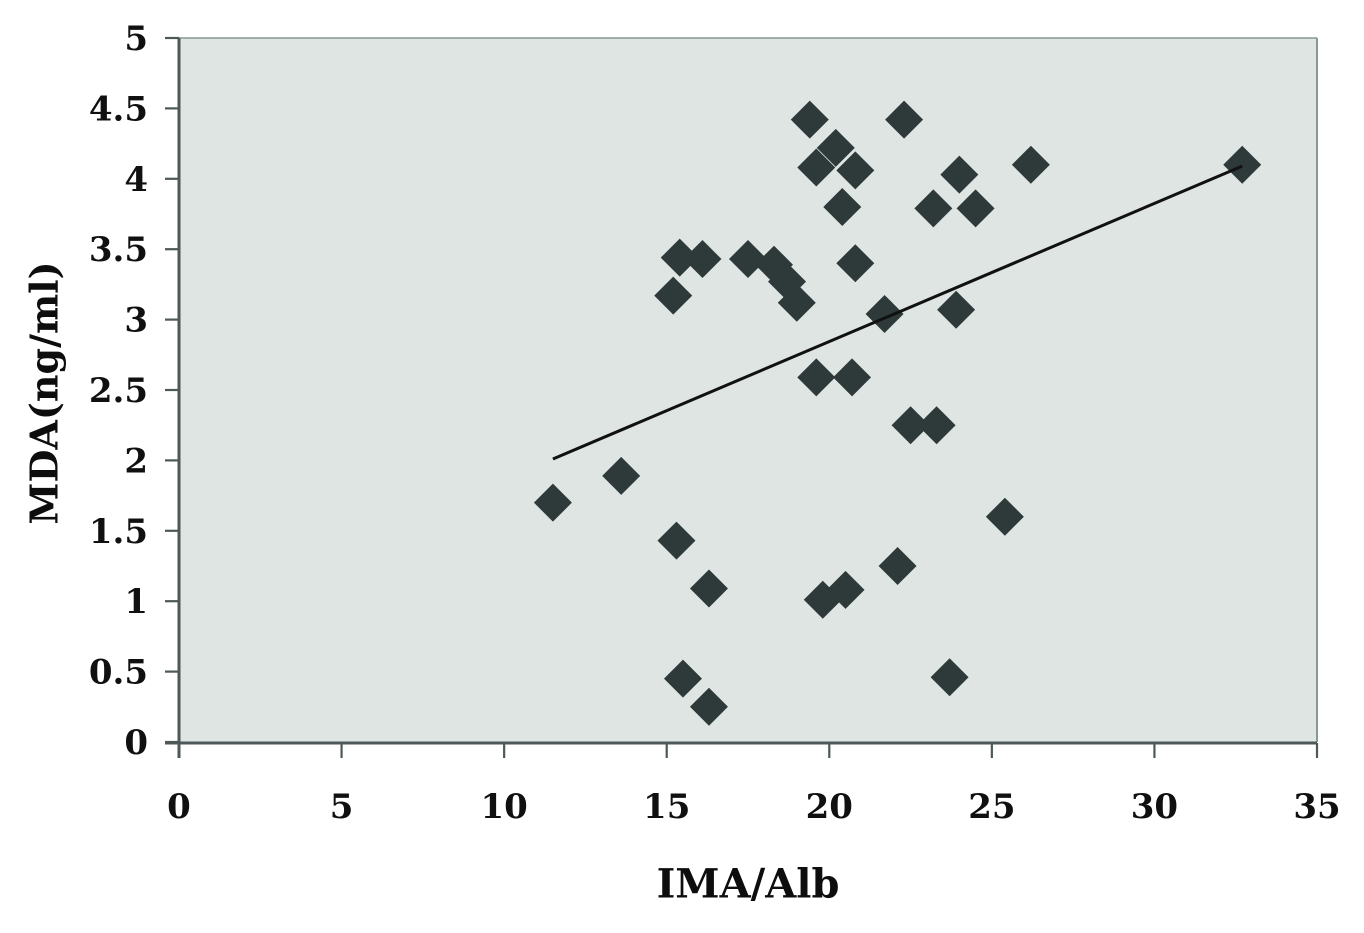 Image resolution: width=1364 pixels, height=933 pixels. What do you see at coordinates (136, 180) in the screenshot?
I see `y-tick-label: 4` at bounding box center [136, 180].